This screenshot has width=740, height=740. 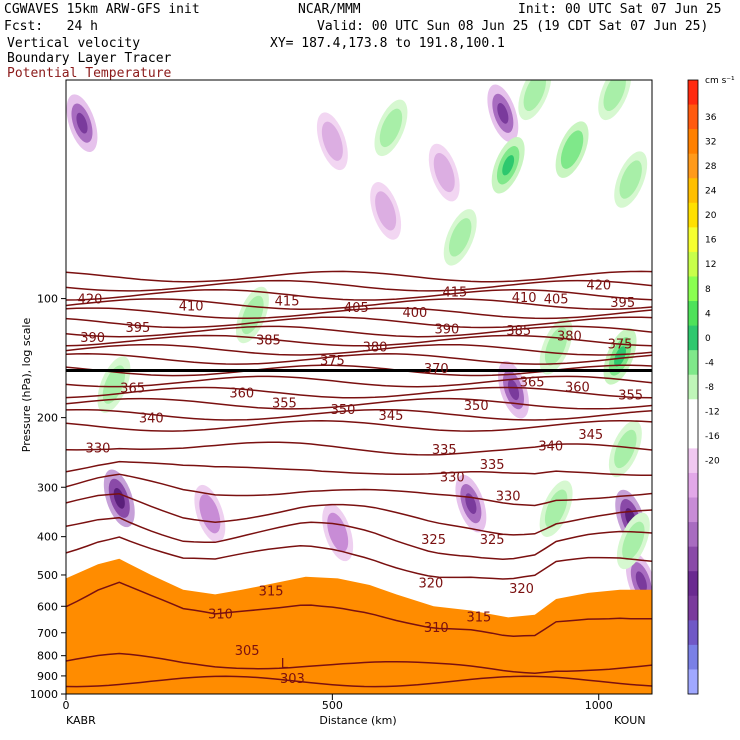 What do you see at coordinates (710, 265) in the screenshot?
I see `colorbar-label-12: 12` at bounding box center [710, 265].